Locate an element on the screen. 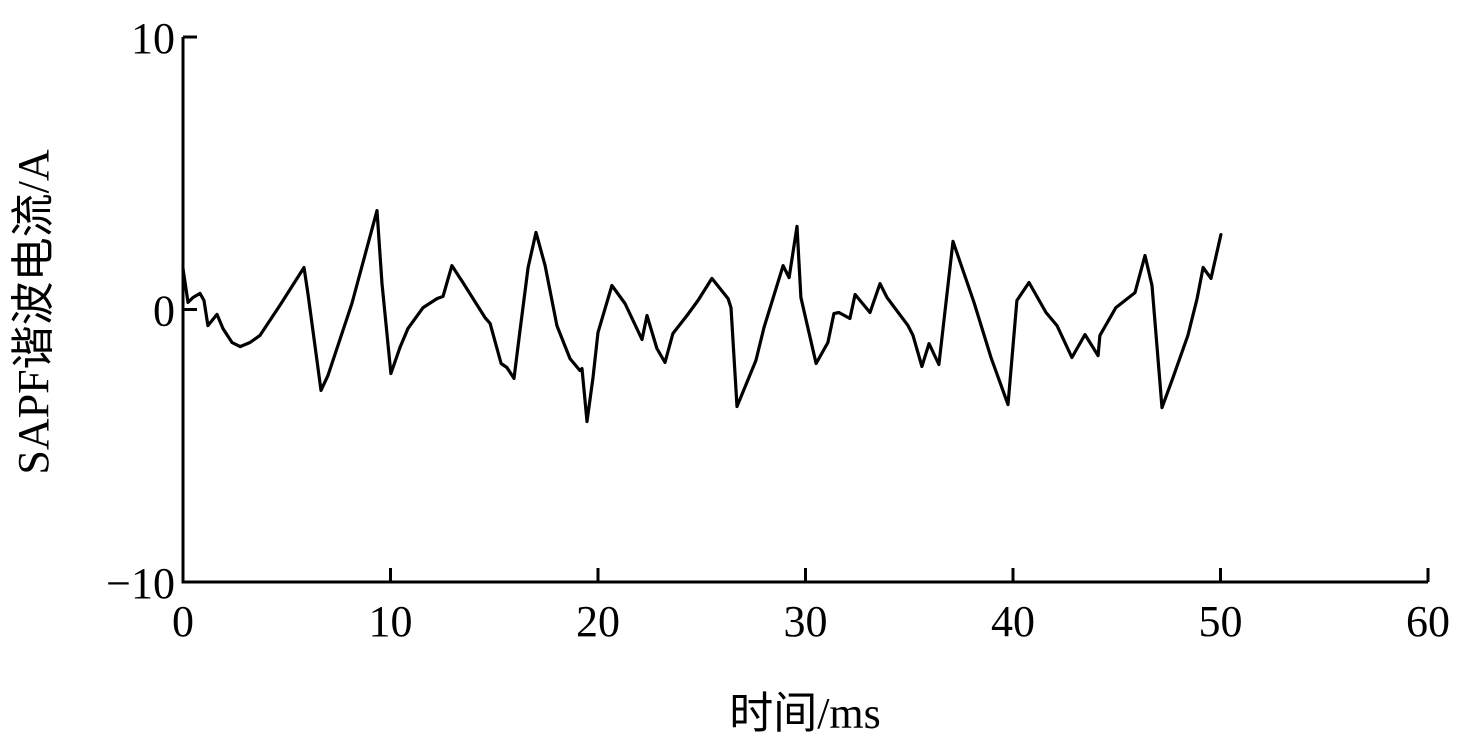 This screenshot has width=1458, height=747. y-tick-label: −10 is located at coordinates (140, 583).